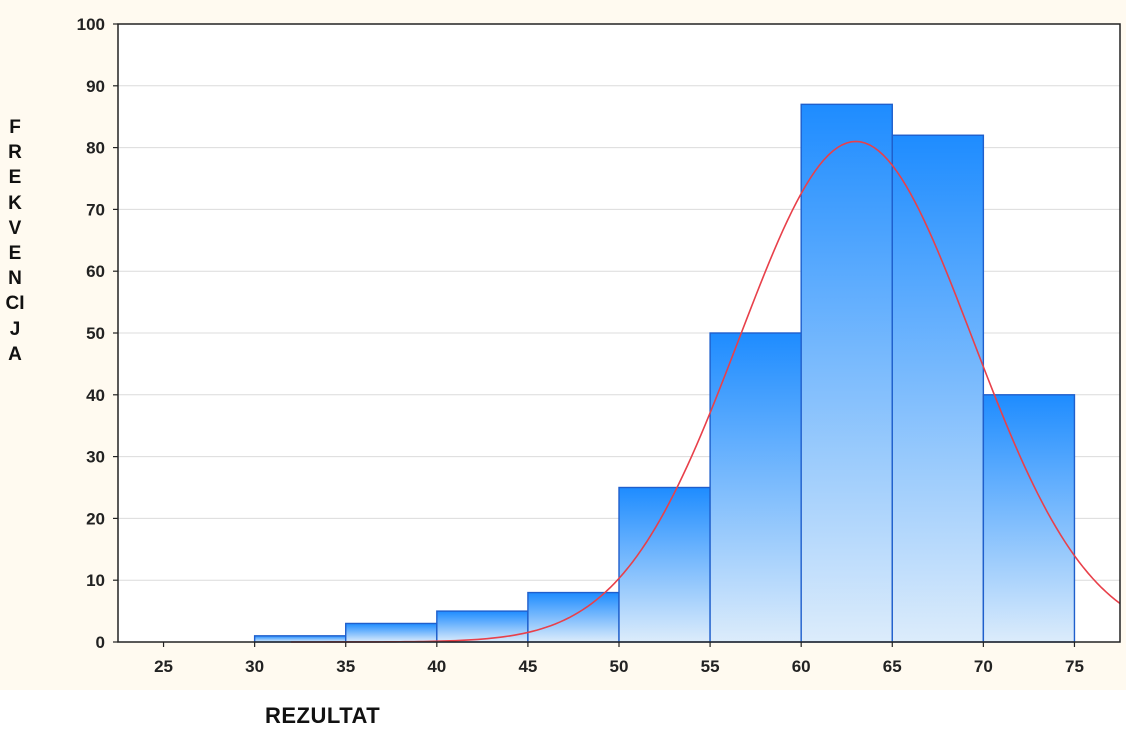 Image resolution: width=1126 pixels, height=735 pixels. Describe the element at coordinates (710, 666) in the screenshot. I see `x-tick-label: 55` at that location.